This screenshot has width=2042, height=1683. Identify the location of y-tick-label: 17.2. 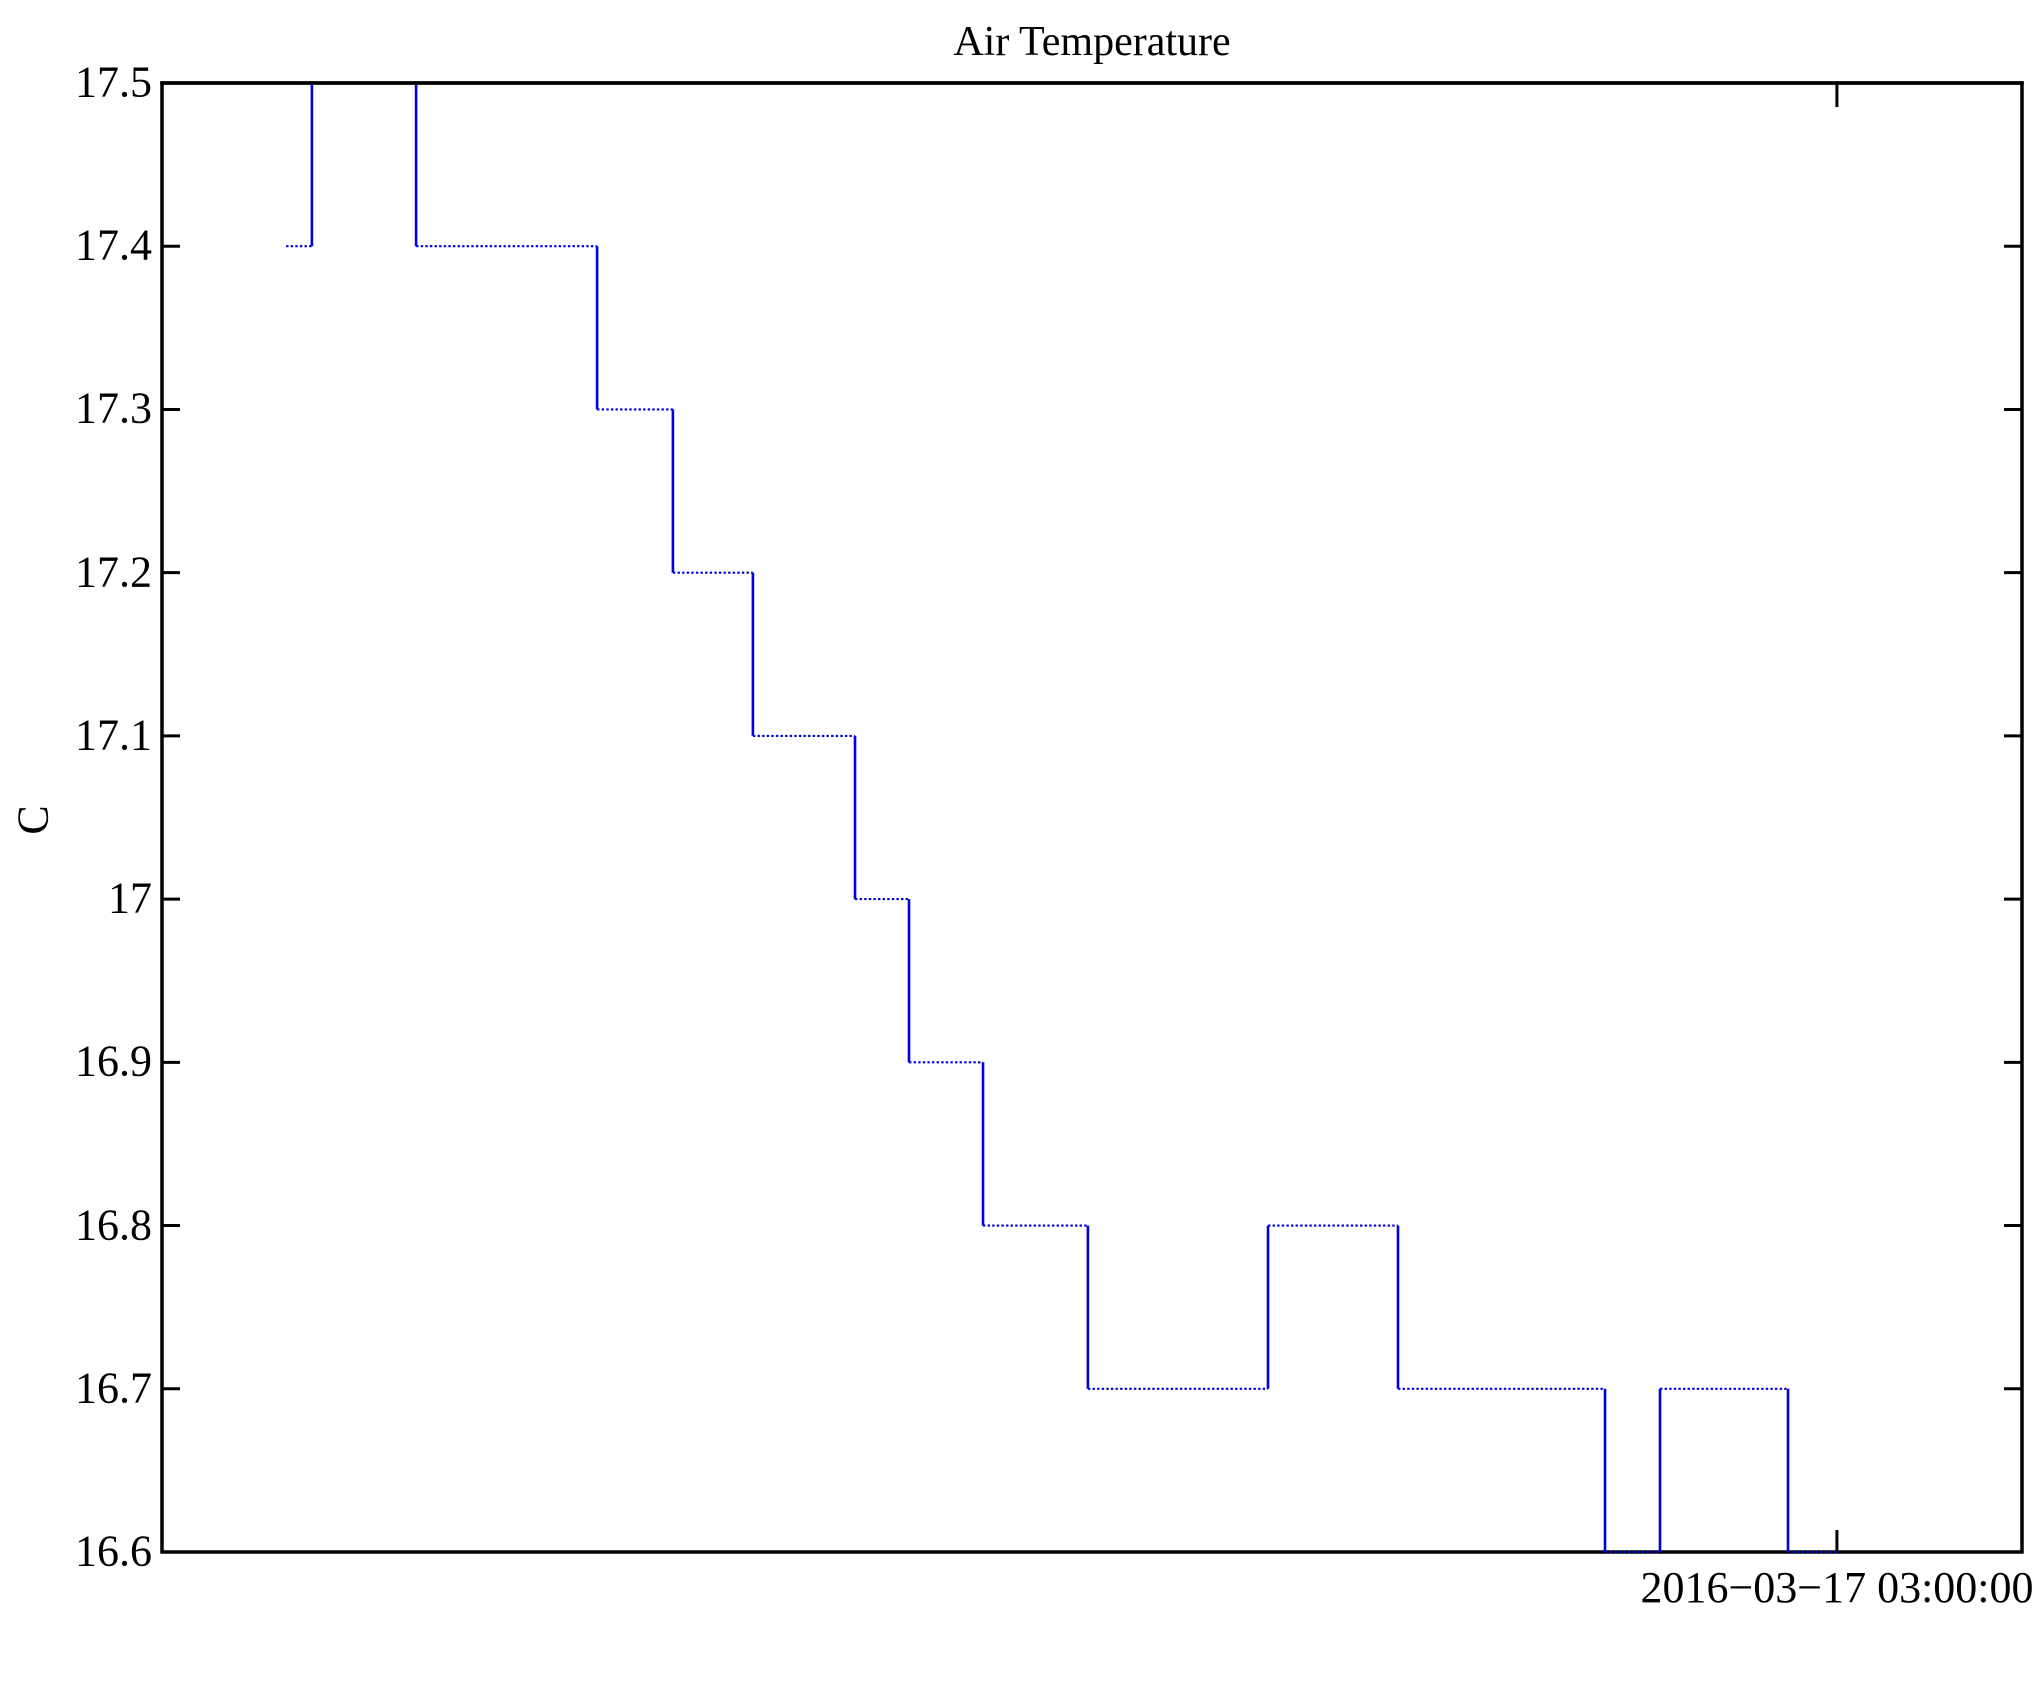
(113, 572).